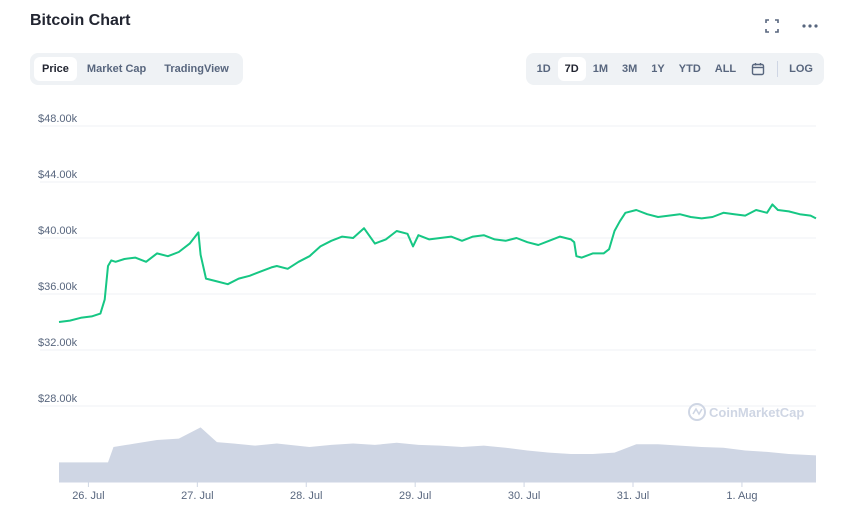 This screenshot has width=850, height=523. Describe the element at coordinates (633, 496) in the screenshot. I see `x-tick-label: 31. Jul` at that location.